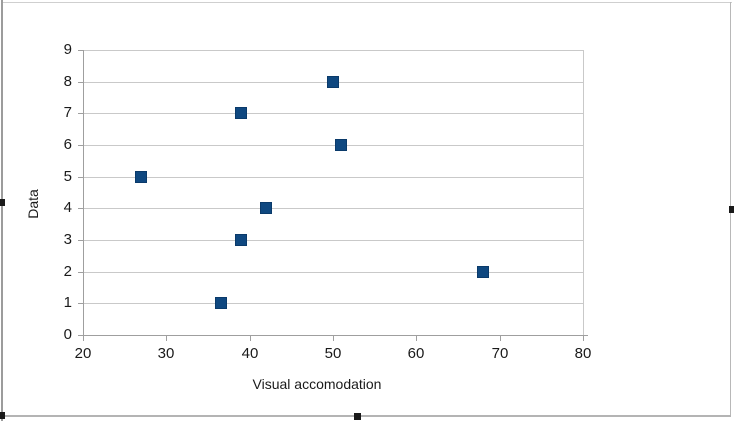 This screenshot has width=734, height=421. Describe the element at coordinates (366, 416) in the screenshot. I see `chart-frame-border-bottom` at that location.